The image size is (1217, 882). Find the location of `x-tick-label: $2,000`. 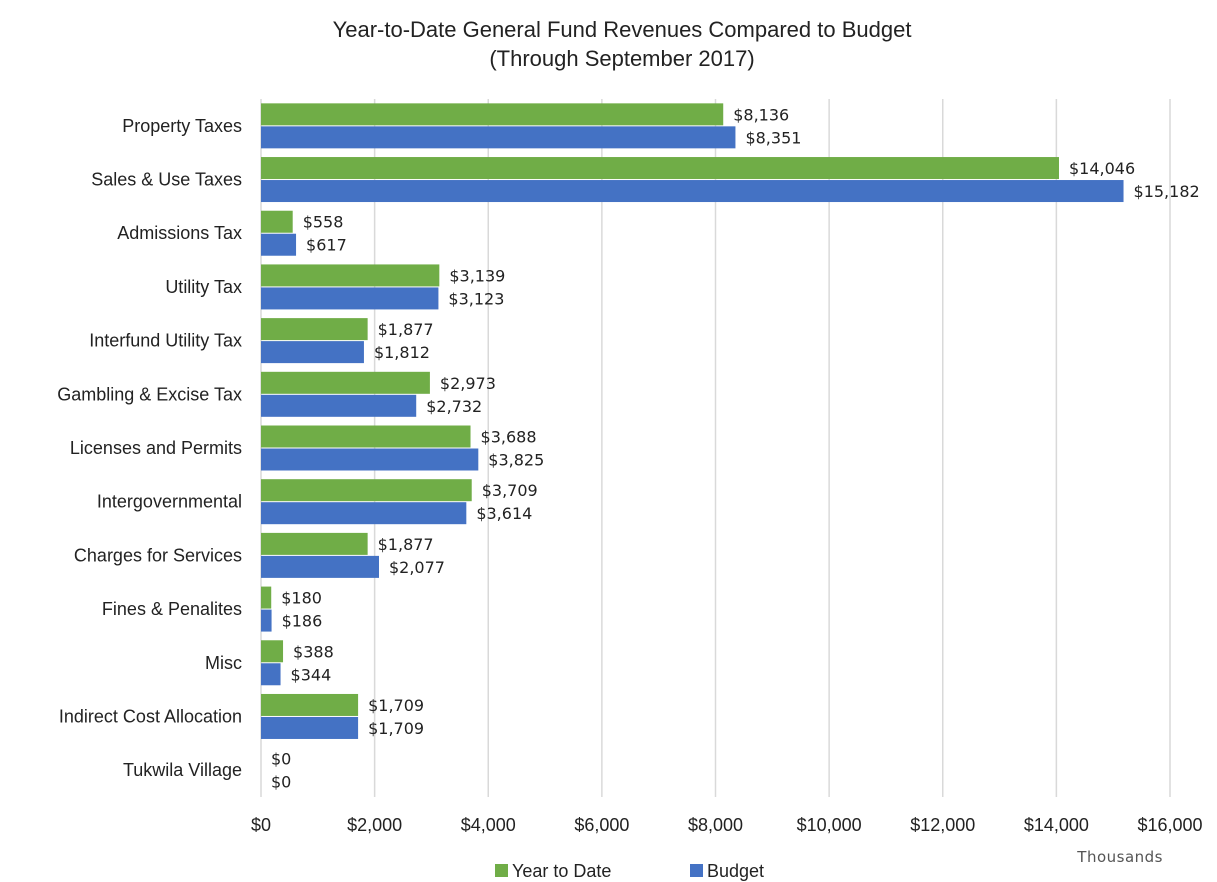

x-tick-label: $2,000 is located at coordinates (374, 825).